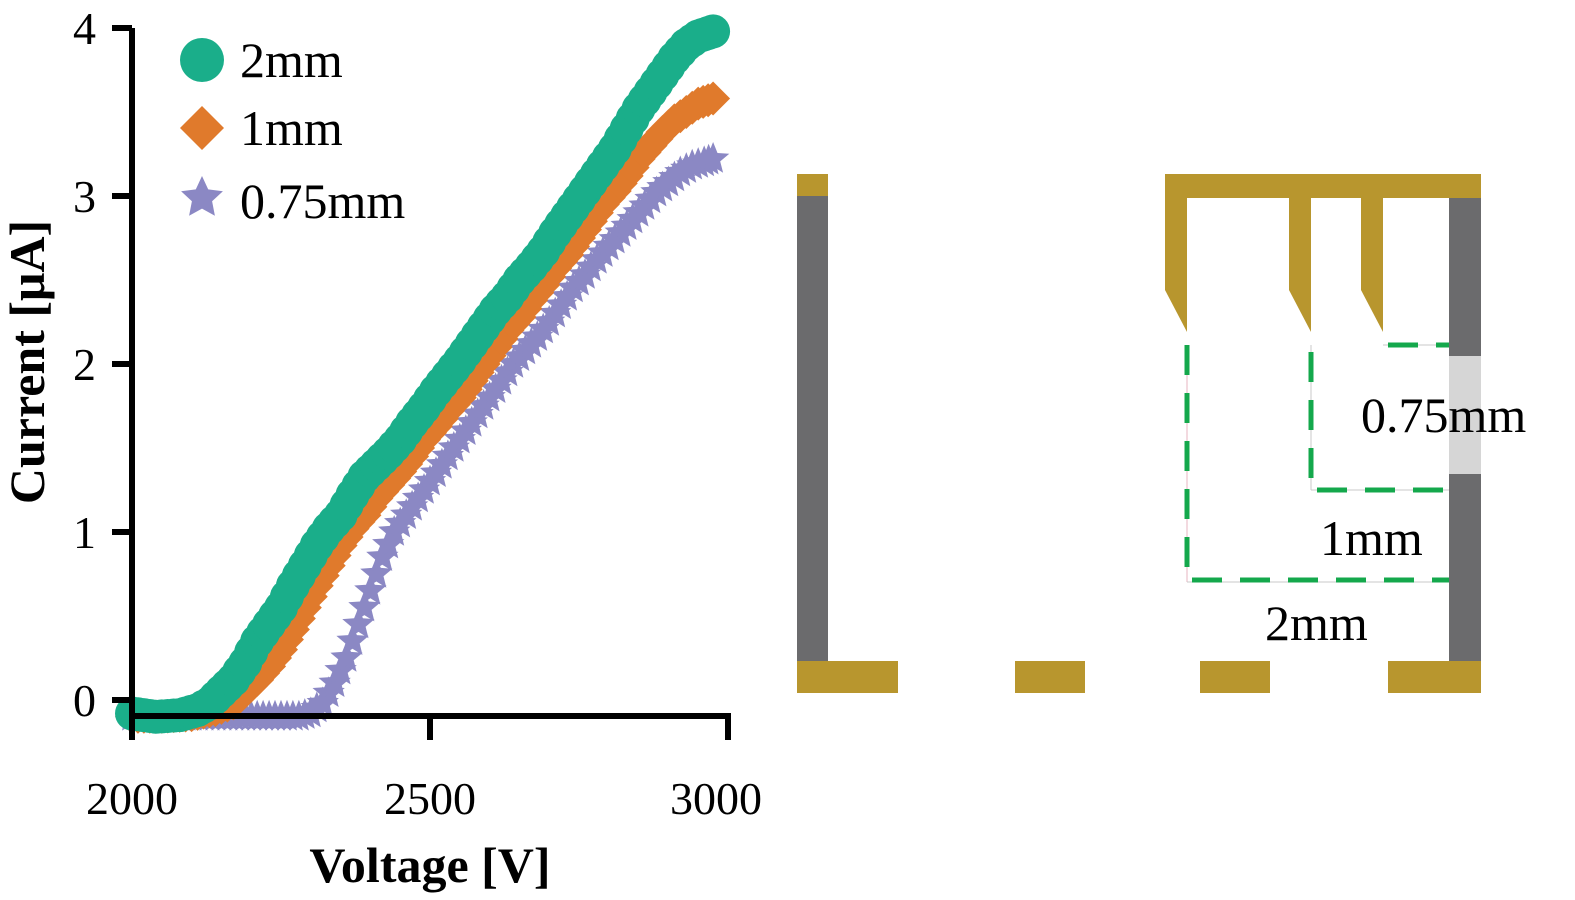 The image size is (1575, 900). Describe the element at coordinates (202, 196) in the screenshot. I see `legend-marker-0.75mm` at that location.